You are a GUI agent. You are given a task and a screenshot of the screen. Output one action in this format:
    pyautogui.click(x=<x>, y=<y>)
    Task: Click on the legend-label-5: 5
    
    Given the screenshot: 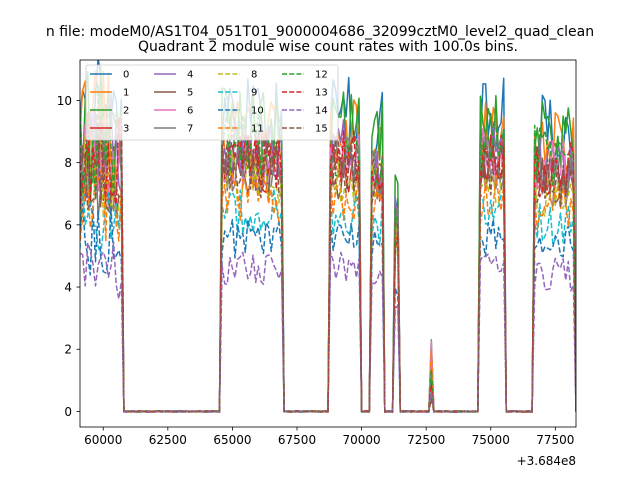 What is the action you would take?
    pyautogui.click(x=190, y=93)
    